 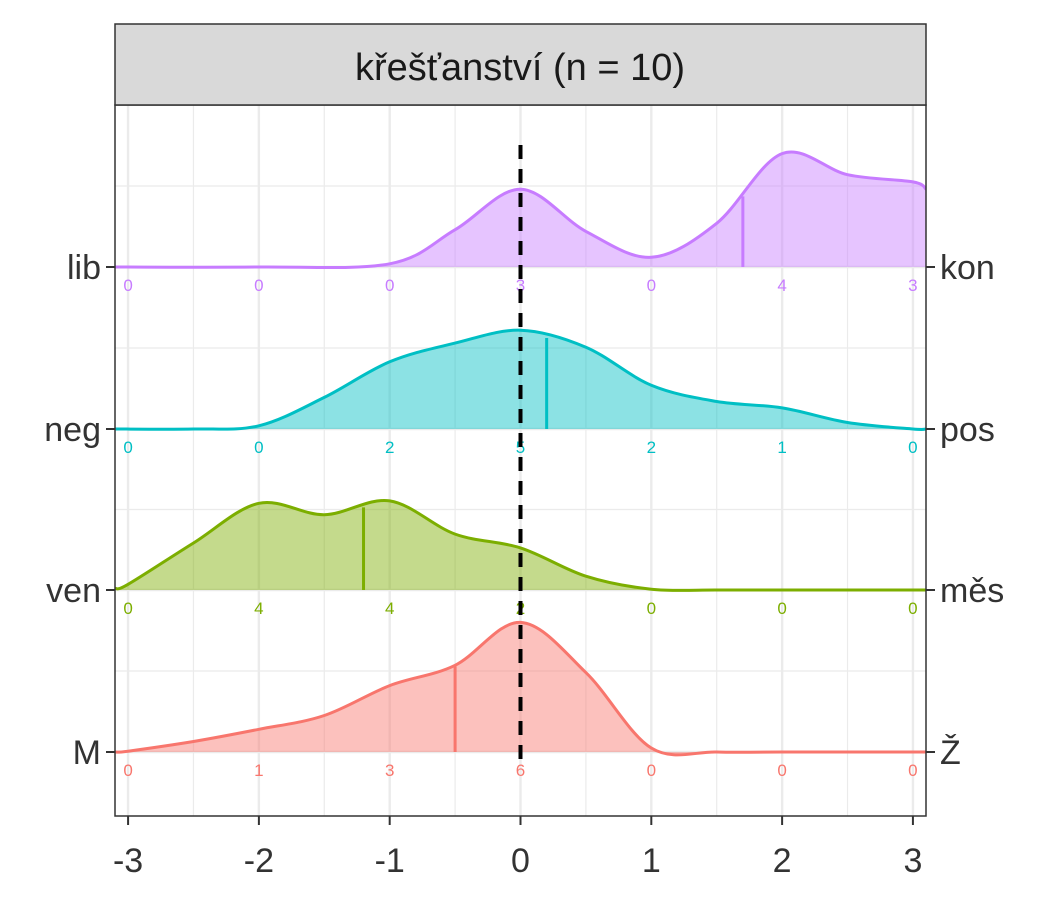 I want to click on left-label: lib, so click(x=84, y=268).